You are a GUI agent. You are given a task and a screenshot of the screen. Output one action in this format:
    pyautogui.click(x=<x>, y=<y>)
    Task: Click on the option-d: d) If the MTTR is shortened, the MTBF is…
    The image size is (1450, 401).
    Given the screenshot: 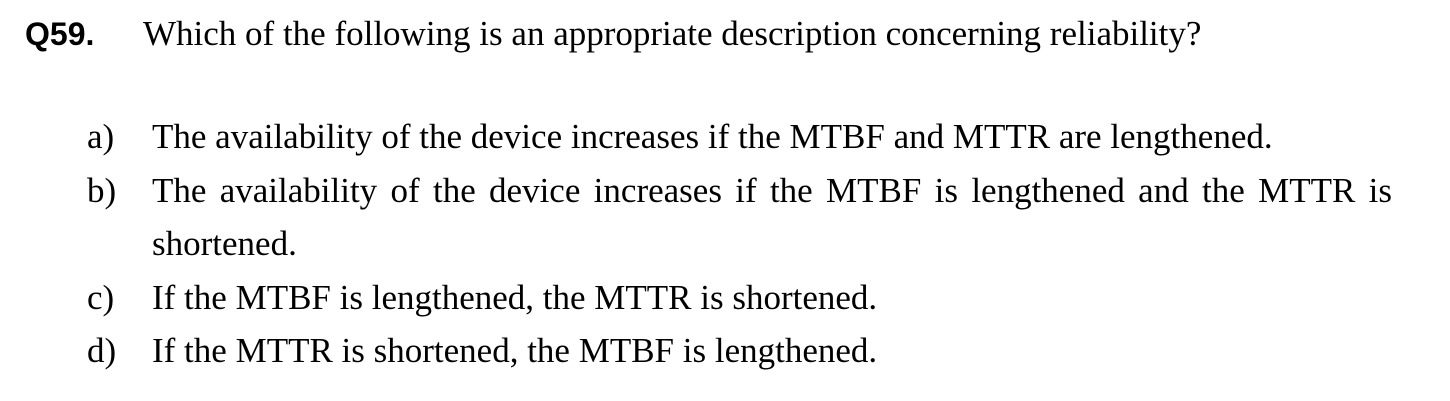 What is the action you would take?
    pyautogui.click(x=725, y=351)
    